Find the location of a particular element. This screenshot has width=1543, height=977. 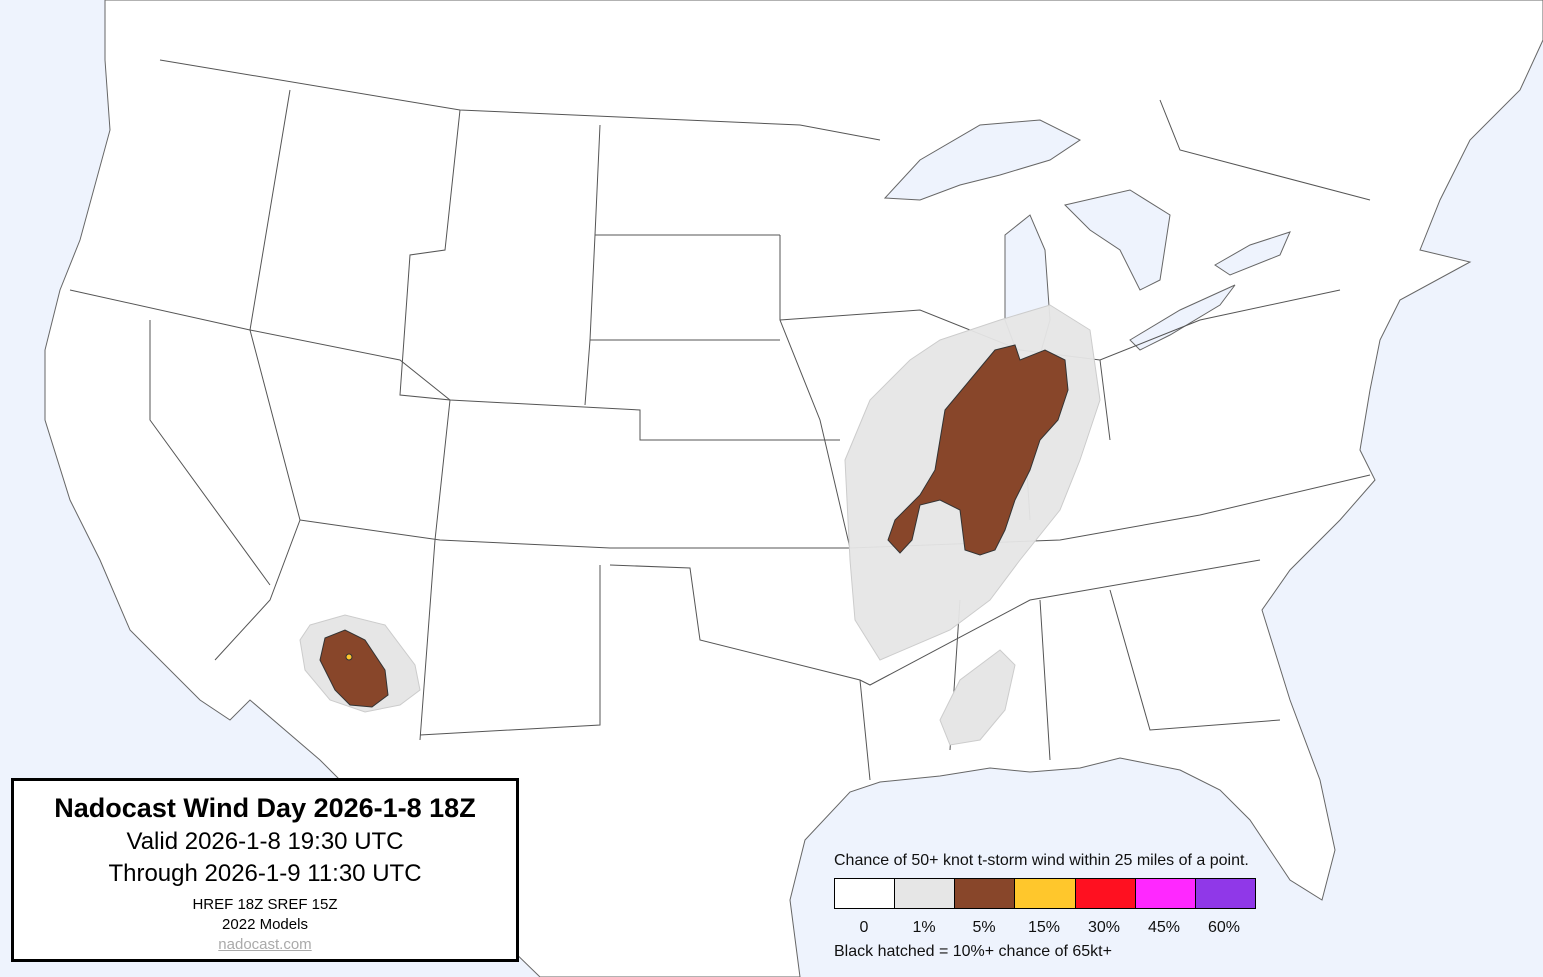

legend-label: 60% is located at coordinates (1224, 927).